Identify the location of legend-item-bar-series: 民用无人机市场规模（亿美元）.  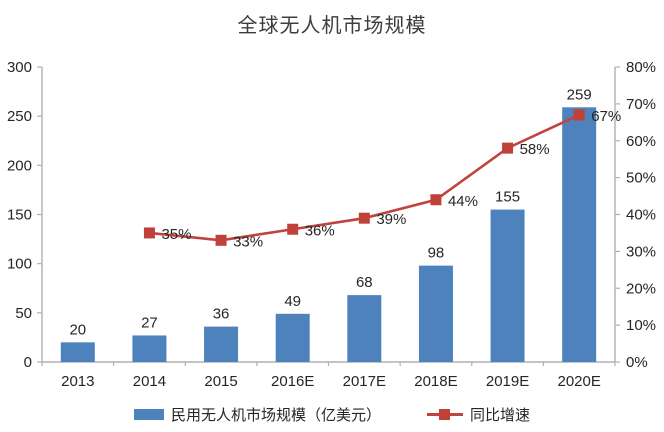
(257, 414).